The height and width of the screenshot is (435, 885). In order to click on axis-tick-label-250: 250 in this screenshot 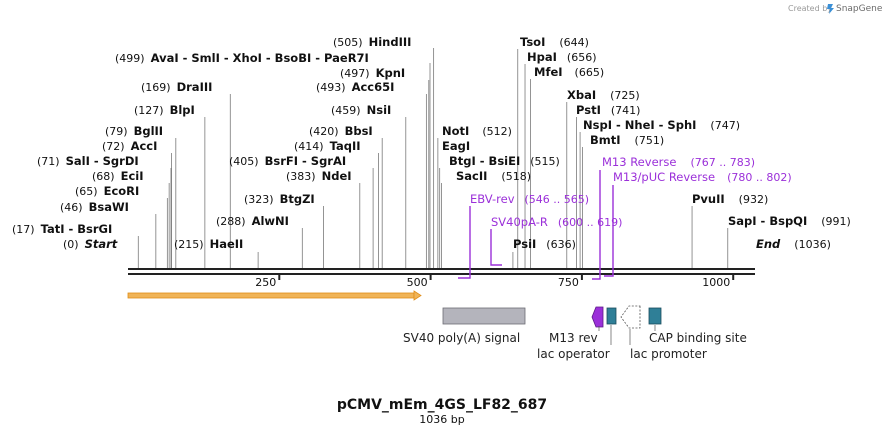, I will do `click(265, 282)`.